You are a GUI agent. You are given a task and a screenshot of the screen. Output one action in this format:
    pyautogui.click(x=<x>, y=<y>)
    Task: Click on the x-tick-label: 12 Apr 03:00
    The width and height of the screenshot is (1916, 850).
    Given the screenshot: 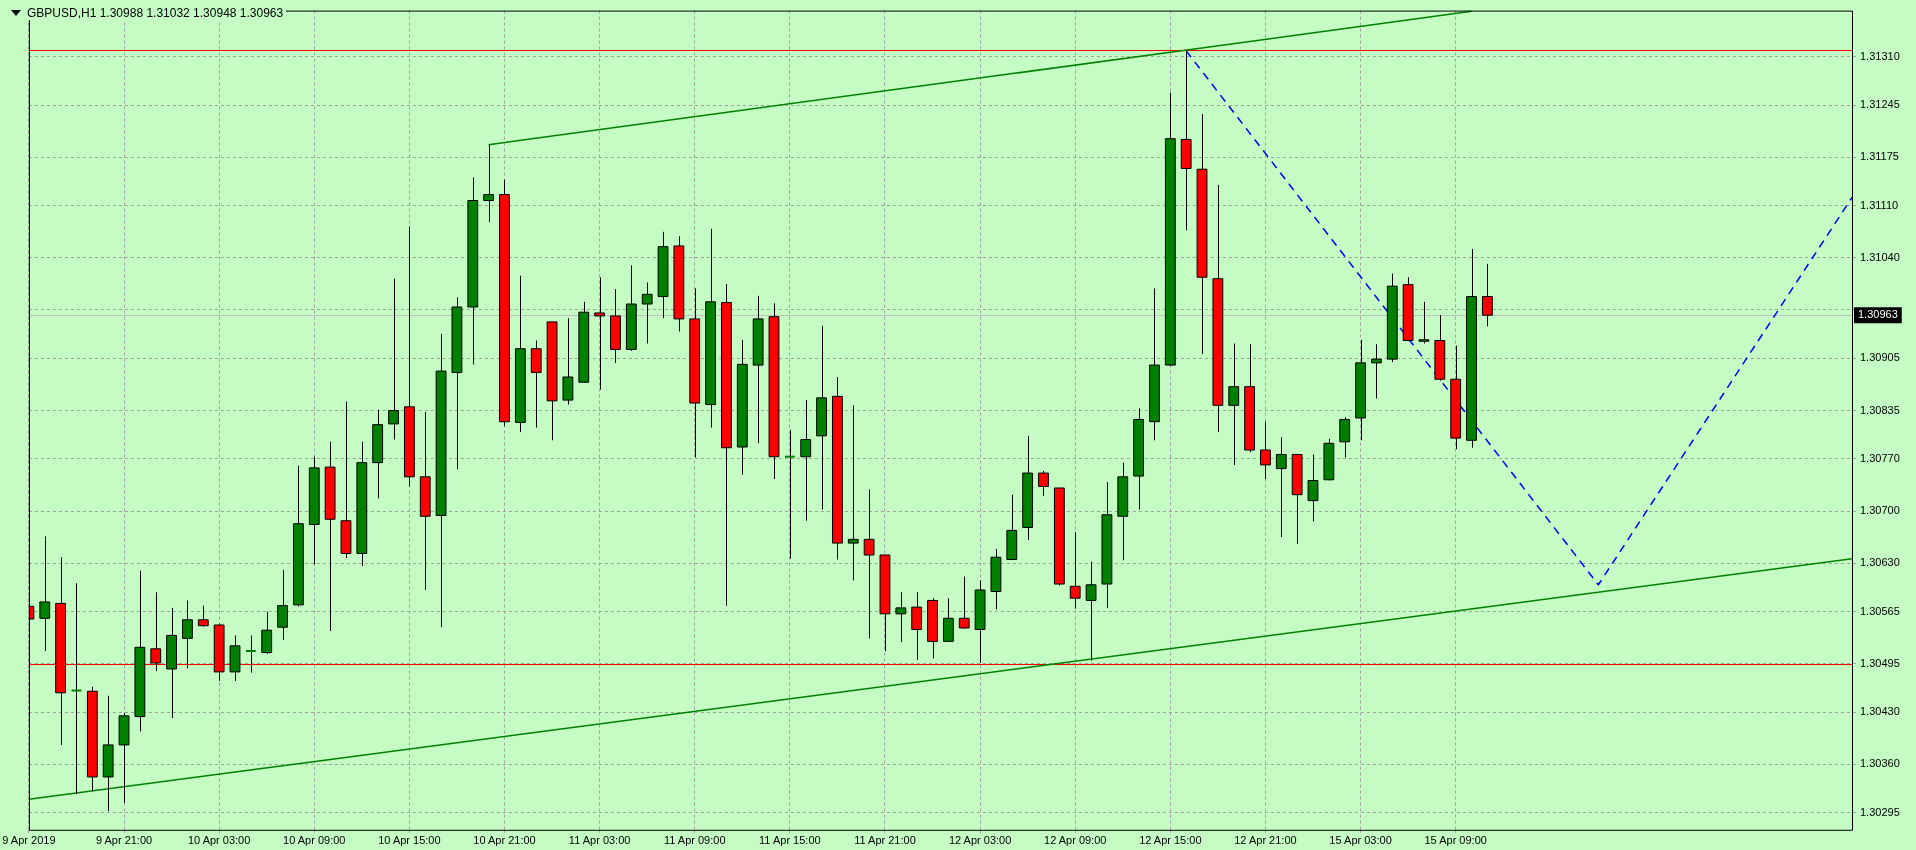 What is the action you would take?
    pyautogui.click(x=980, y=840)
    